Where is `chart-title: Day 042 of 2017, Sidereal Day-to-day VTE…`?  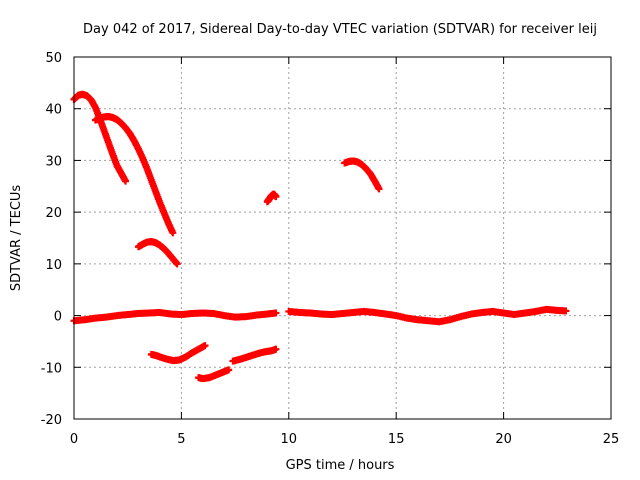 chart-title: Day 042 of 2017, Sidereal Day-to-day VTE… is located at coordinates (340, 29).